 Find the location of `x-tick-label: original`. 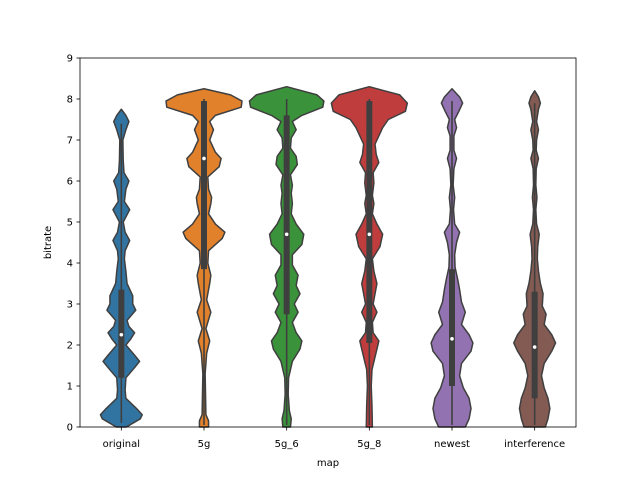

x-tick-label: original is located at coordinates (121, 444).